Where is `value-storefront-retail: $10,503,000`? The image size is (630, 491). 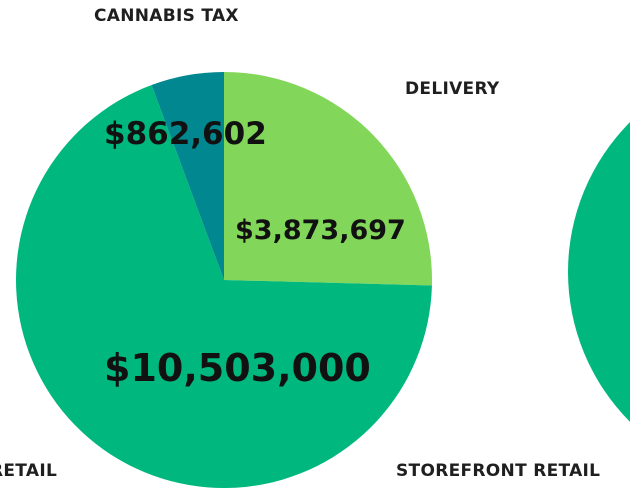 value-storefront-retail: $10,503,000 is located at coordinates (237, 368).